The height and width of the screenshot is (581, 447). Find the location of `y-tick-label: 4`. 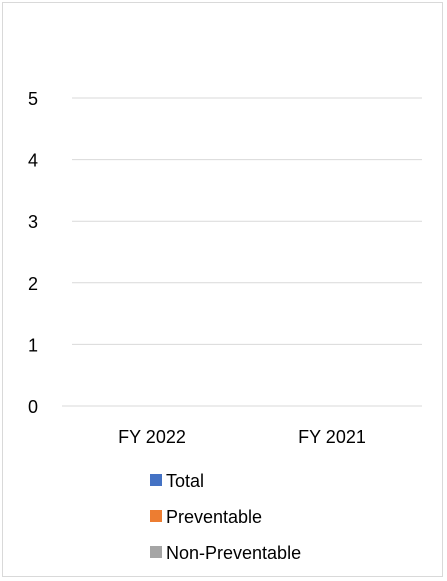

y-tick-label: 4 is located at coordinates (33, 161).